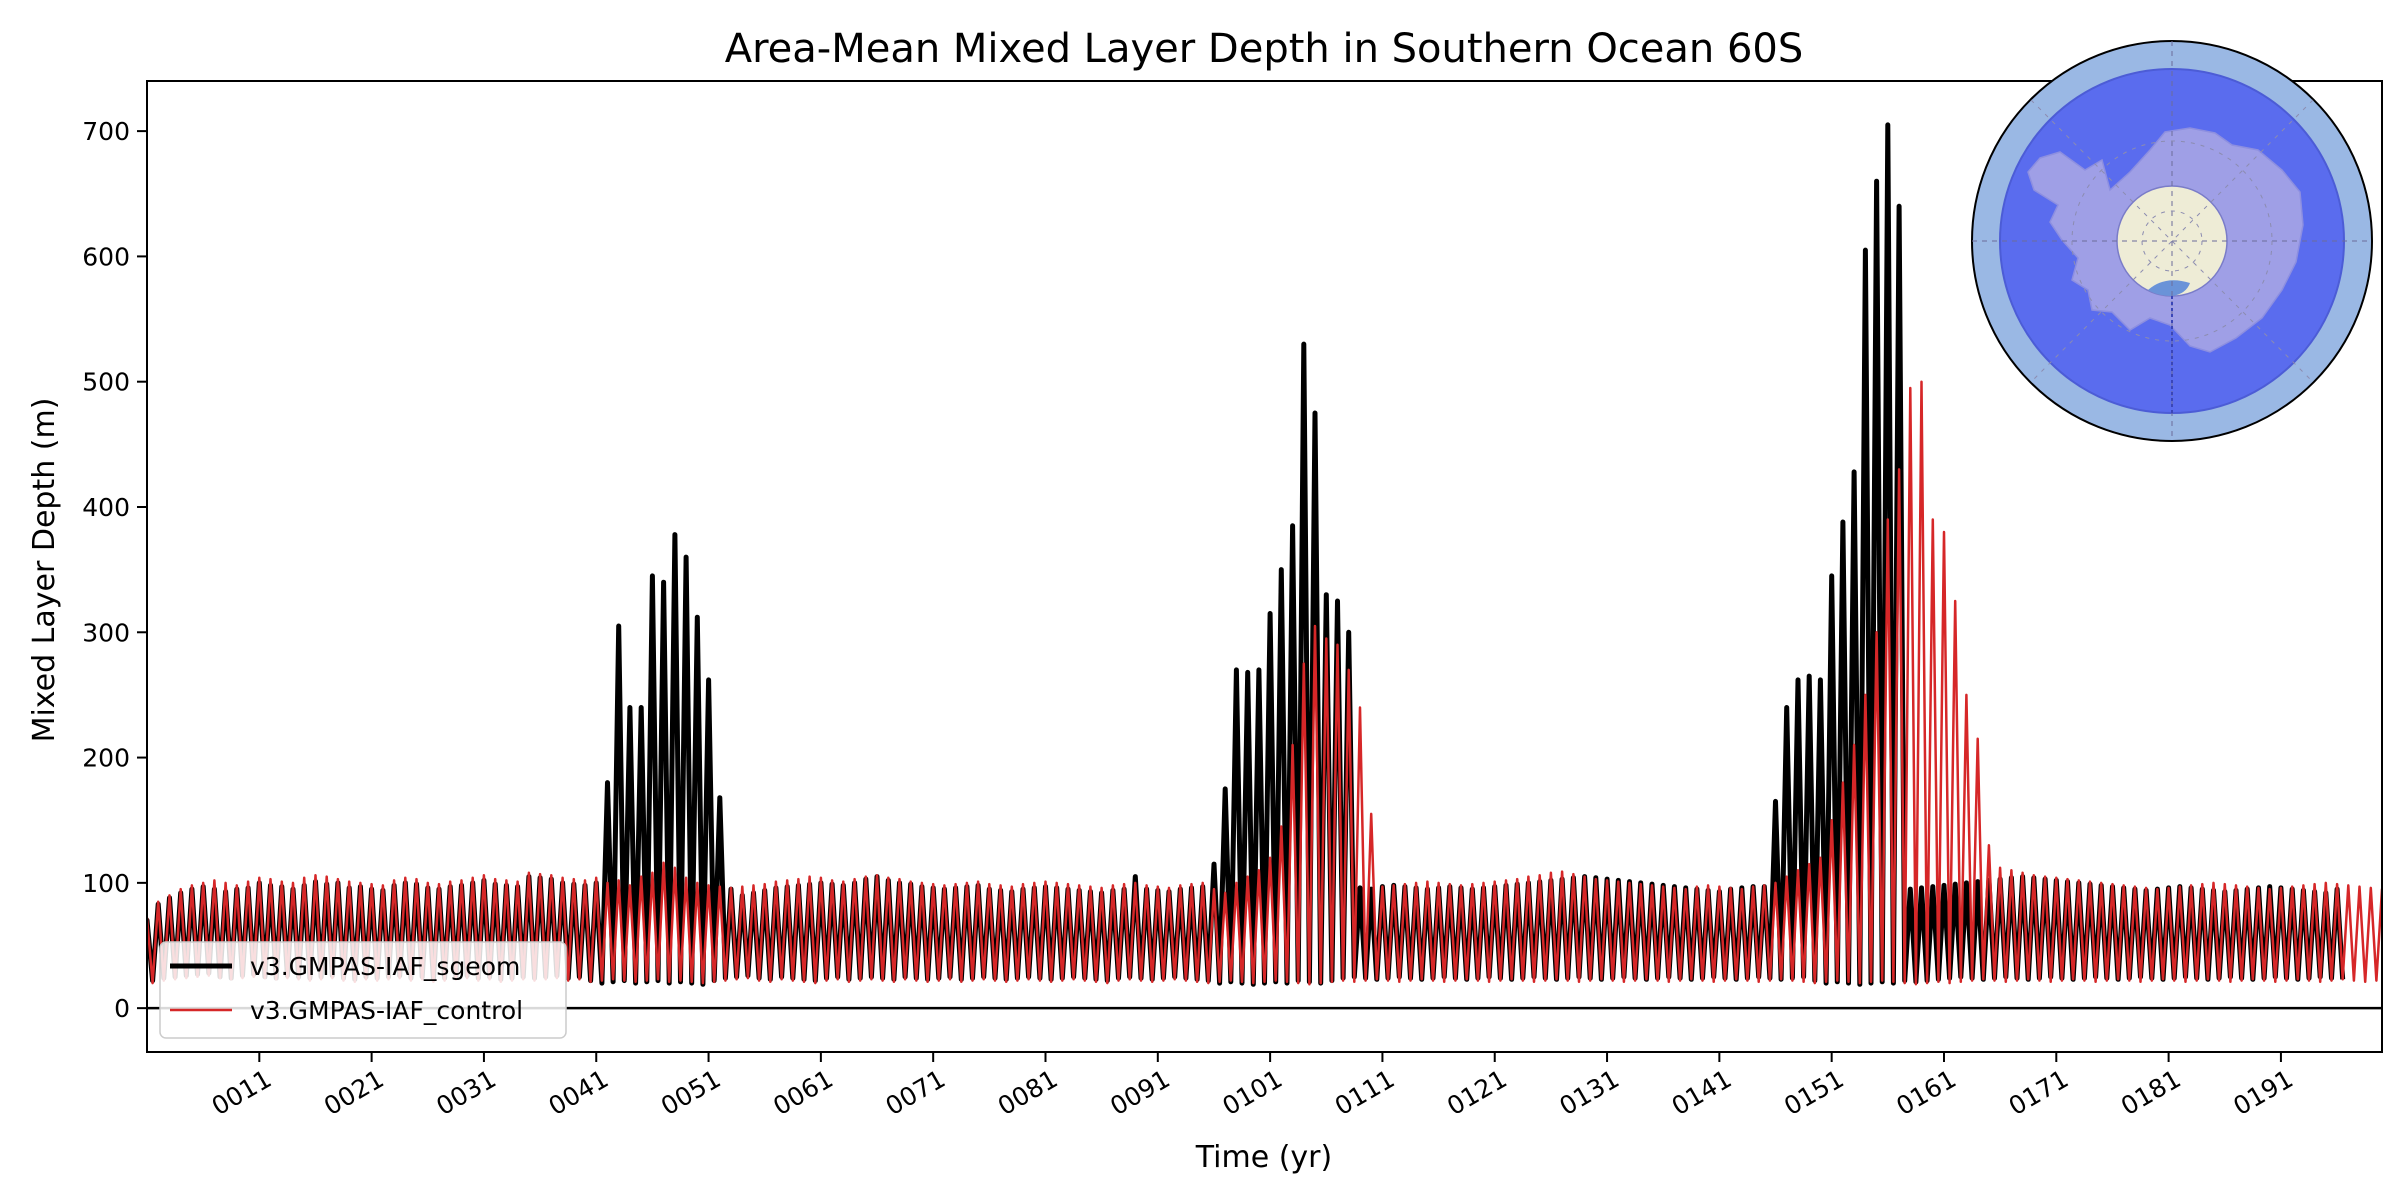 The height and width of the screenshot is (1200, 2400). Describe the element at coordinates (122, 1008) in the screenshot. I see `y-tick-label: 0` at that location.